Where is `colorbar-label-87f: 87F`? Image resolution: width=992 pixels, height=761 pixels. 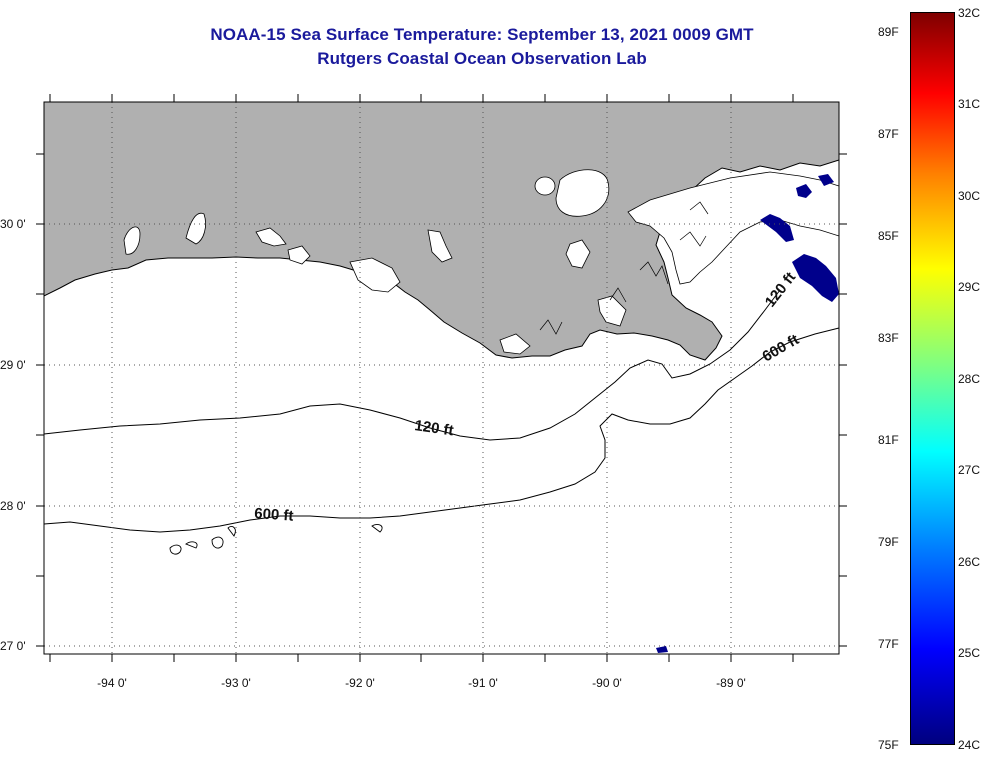 colorbar-label-87f: 87F is located at coordinates (888, 134).